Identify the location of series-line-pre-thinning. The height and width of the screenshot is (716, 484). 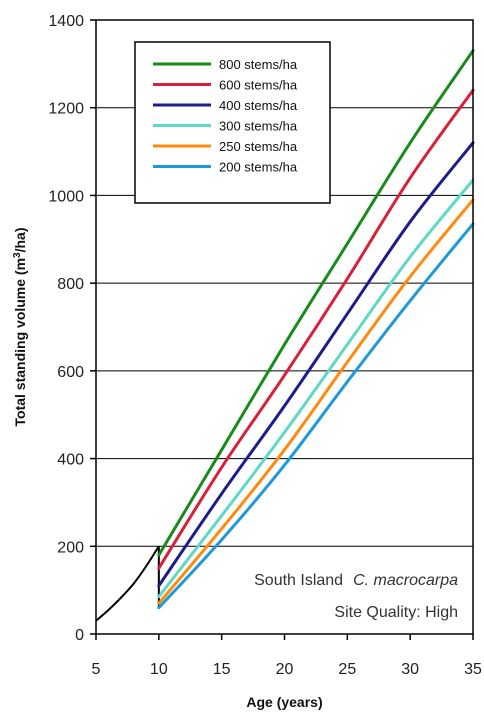
(127, 583).